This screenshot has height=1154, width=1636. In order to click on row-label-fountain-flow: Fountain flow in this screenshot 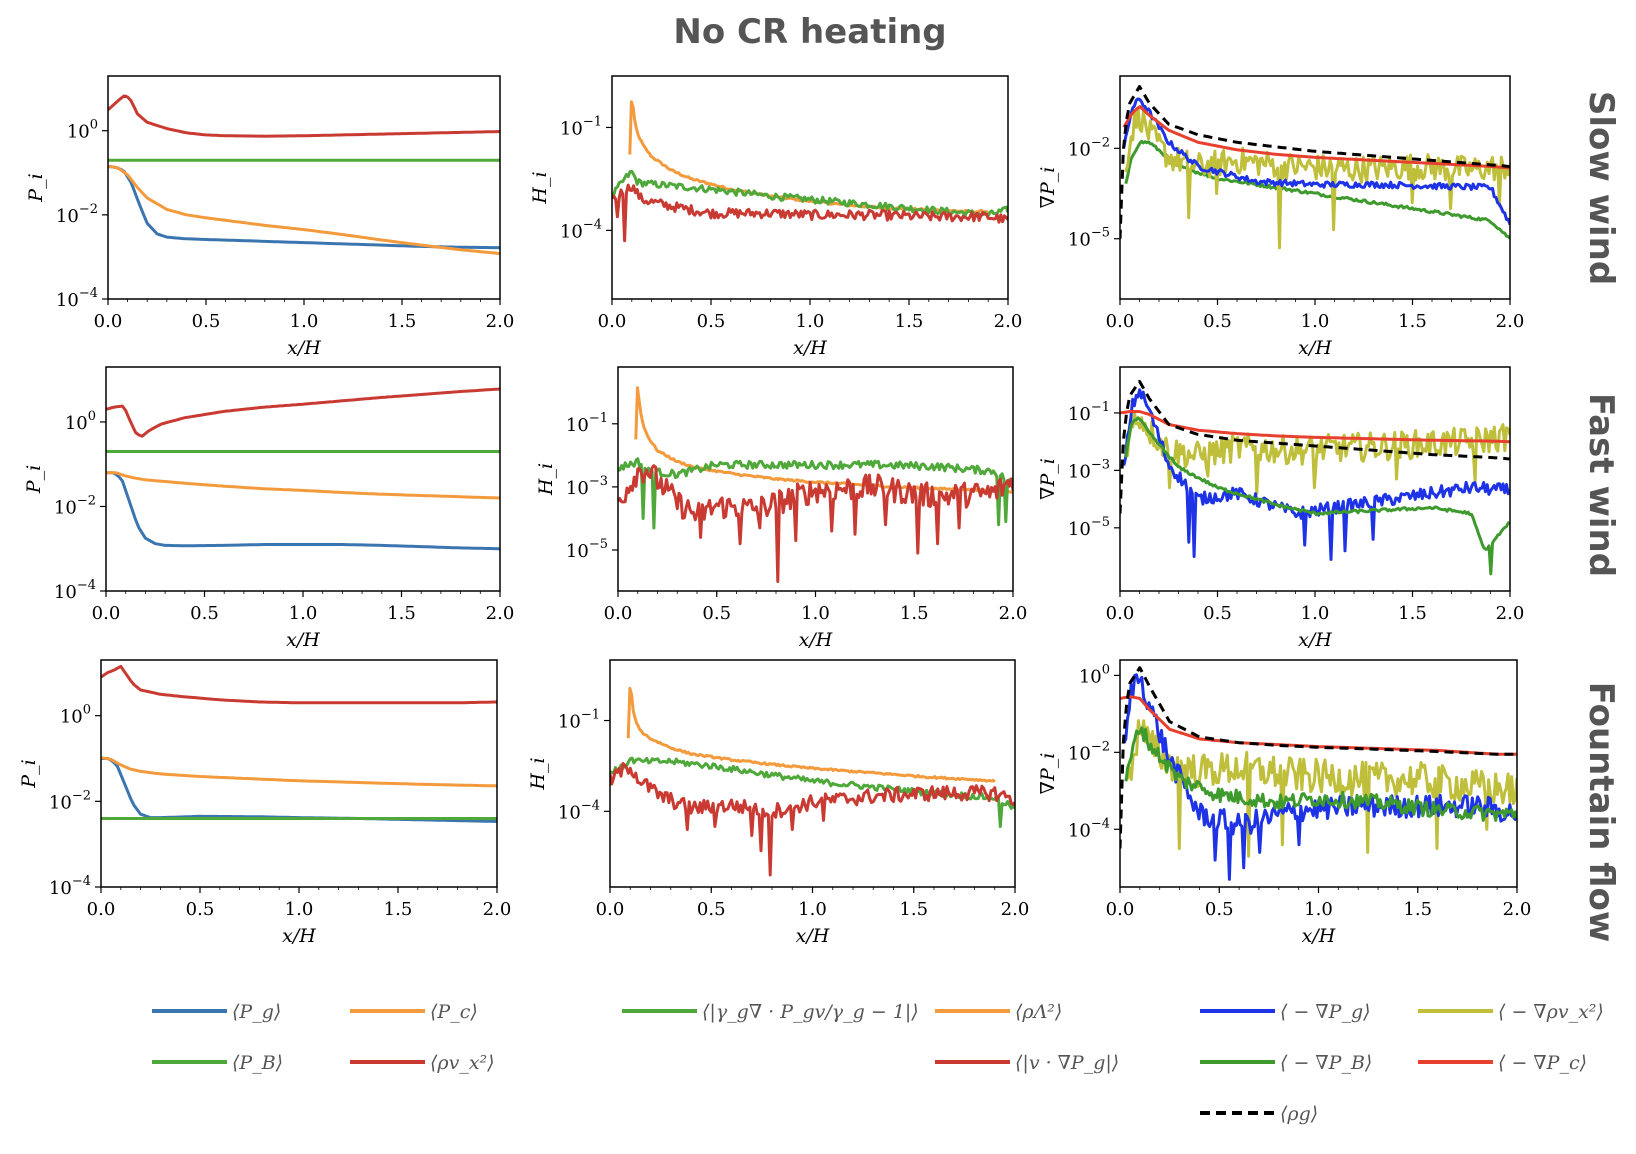, I will do `click(1601, 812)`.